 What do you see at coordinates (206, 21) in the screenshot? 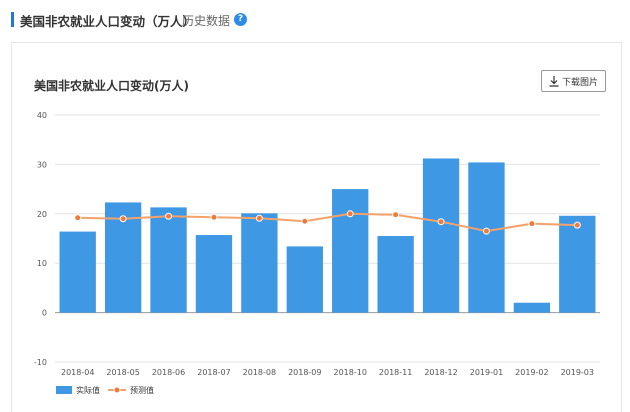
I see `history-data-link: 历史数据` at bounding box center [206, 21].